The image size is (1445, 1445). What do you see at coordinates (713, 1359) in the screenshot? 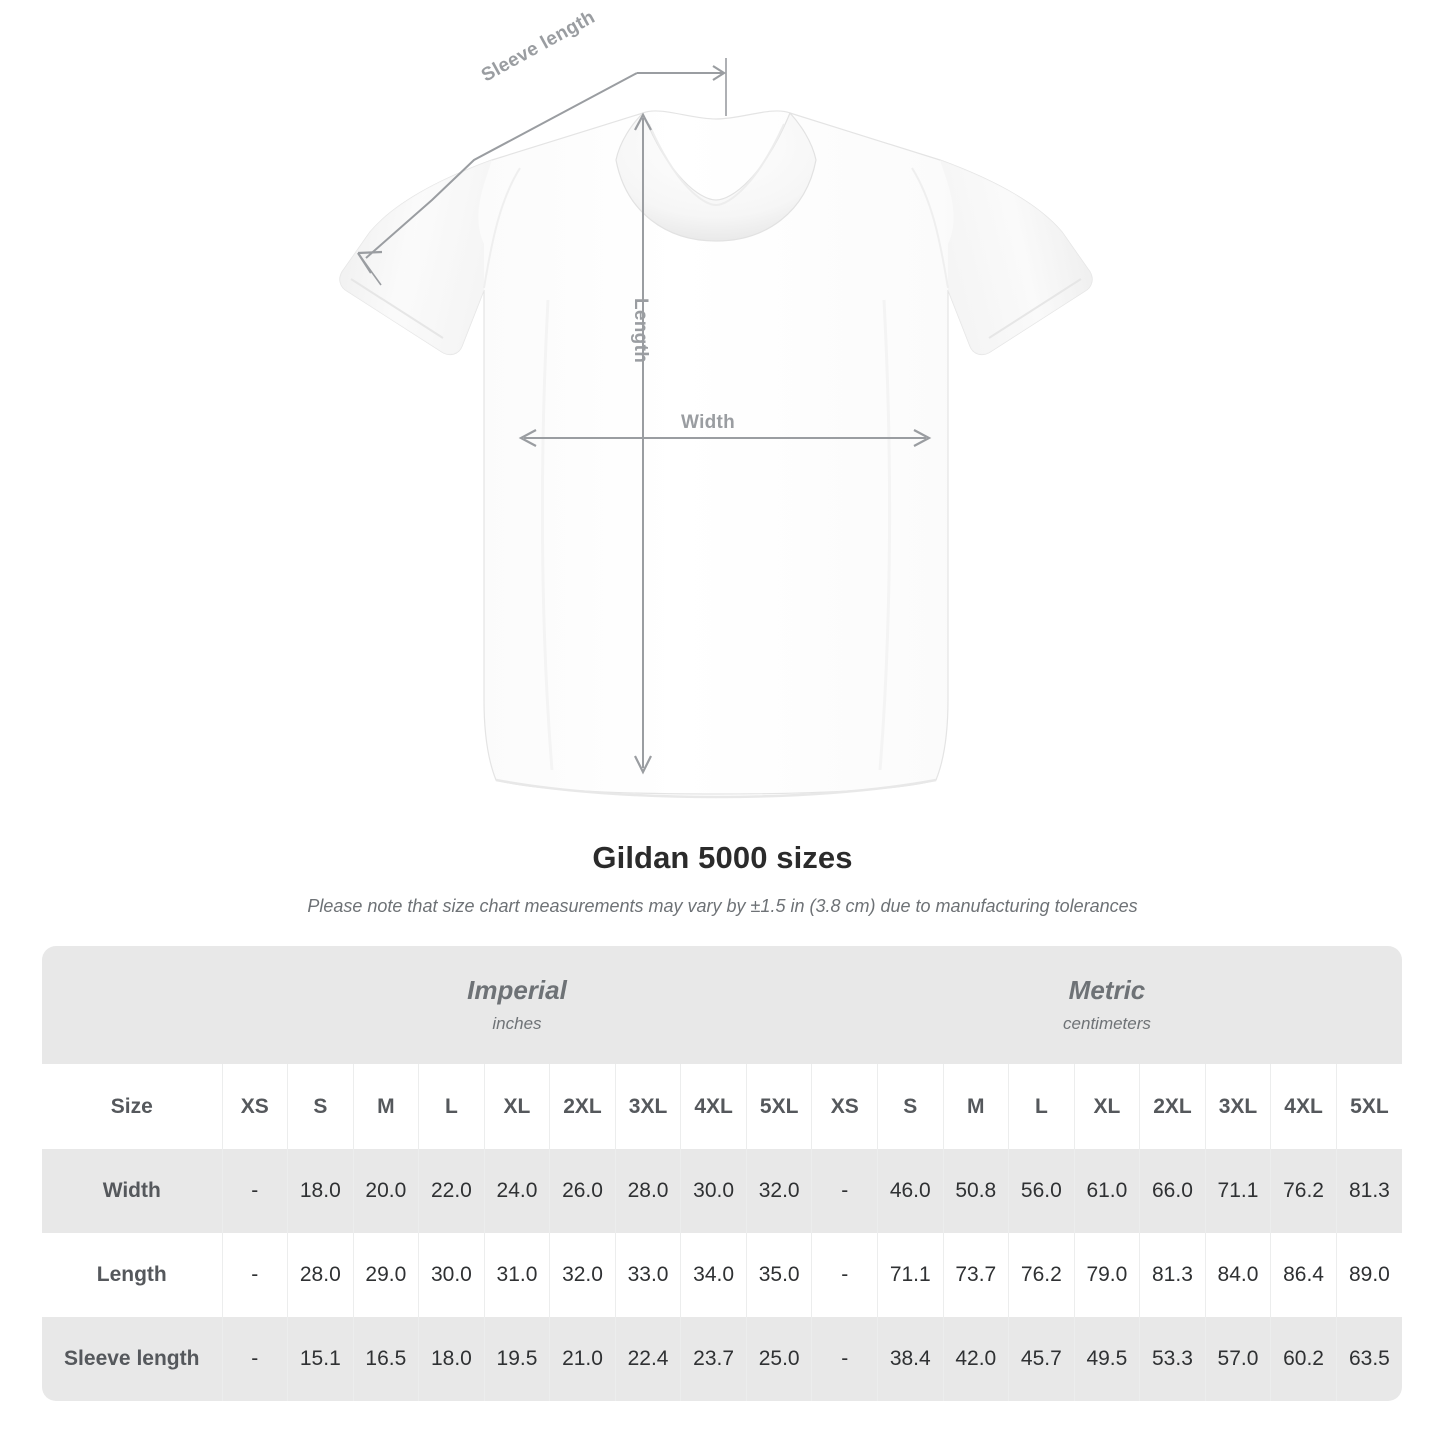
I see `measurement-cell: 23.7` at bounding box center [713, 1359].